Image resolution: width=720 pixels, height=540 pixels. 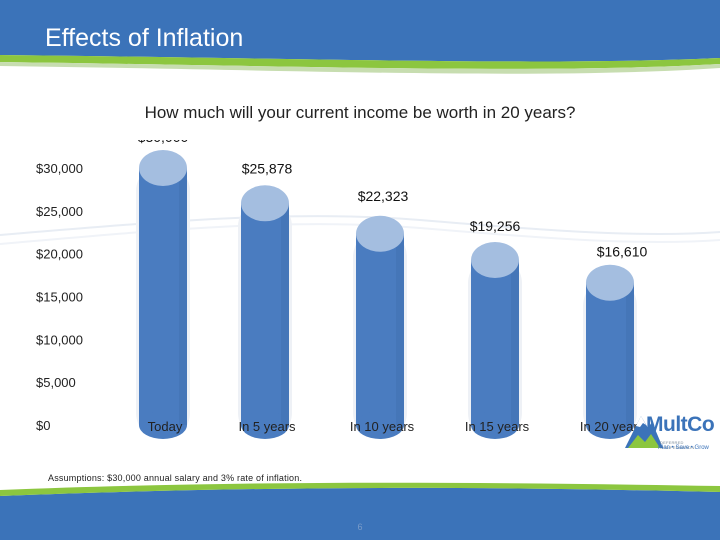 What do you see at coordinates (382, 426) in the screenshot?
I see `x-tick-label: In 10 years` at bounding box center [382, 426].